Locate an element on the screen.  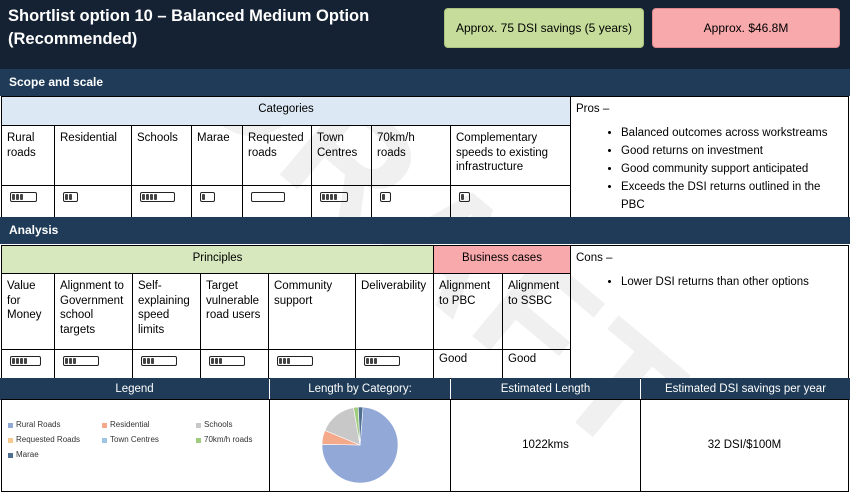
category-cell: Requested roads is located at coordinates (277, 155).